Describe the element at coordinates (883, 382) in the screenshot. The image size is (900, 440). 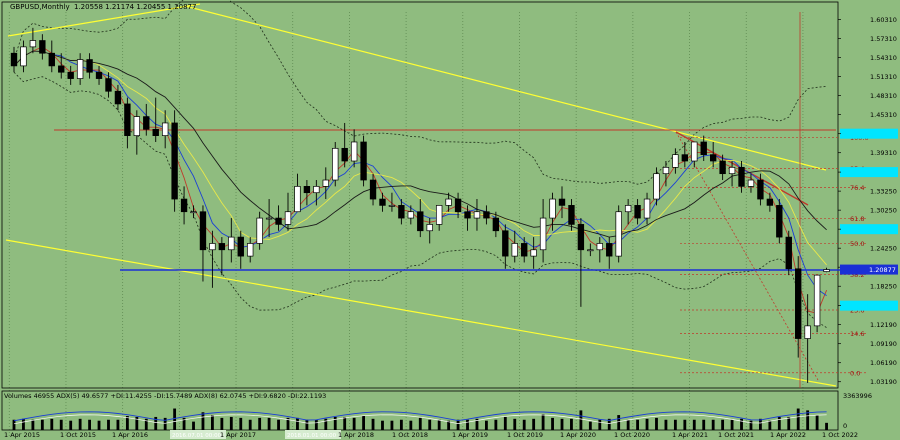
I see `price-tick-label: 1.03190` at that location.